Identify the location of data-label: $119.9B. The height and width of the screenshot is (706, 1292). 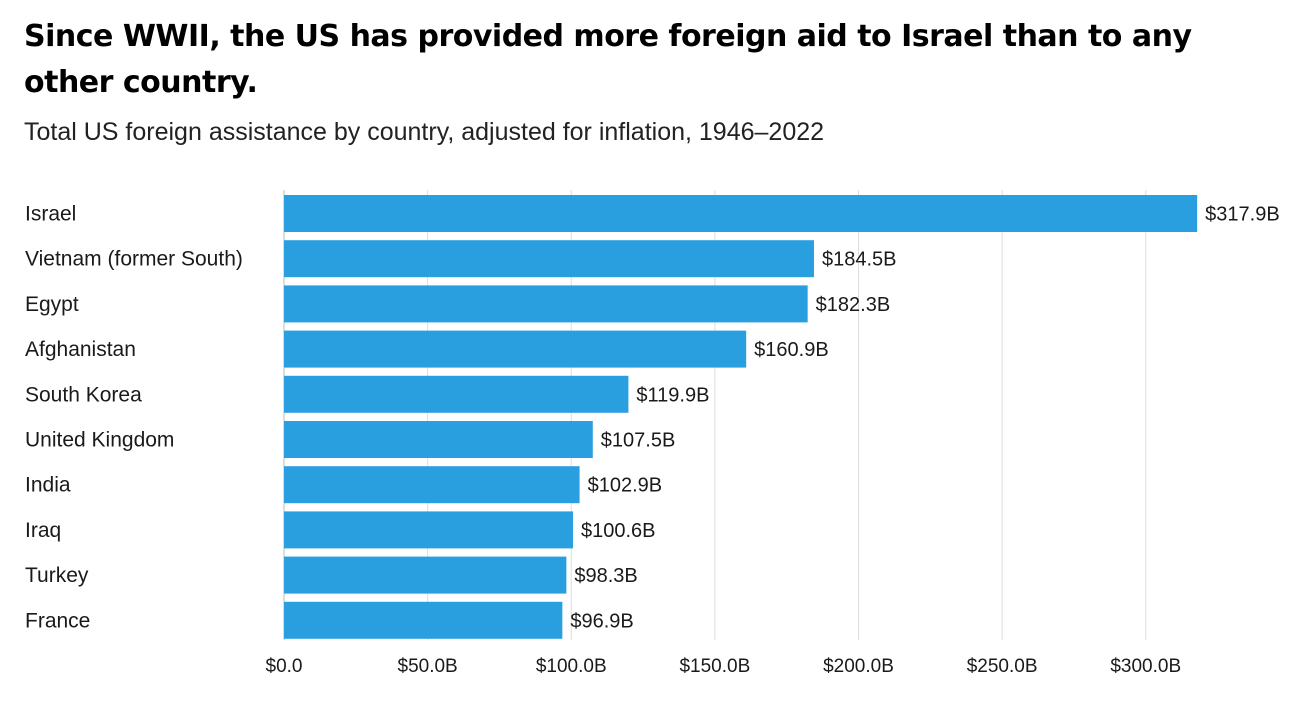
(672, 395).